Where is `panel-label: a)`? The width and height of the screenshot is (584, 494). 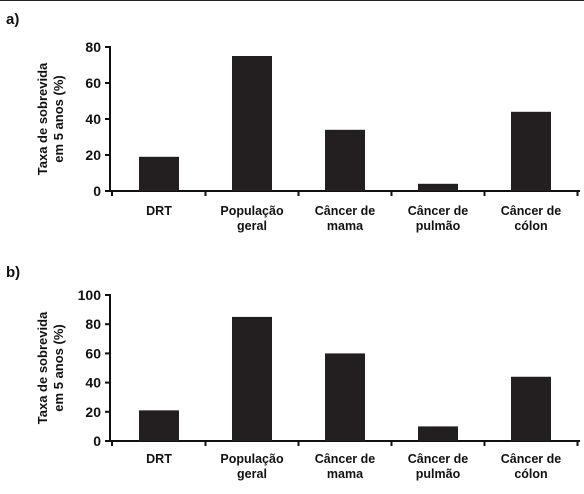
panel-label: a) is located at coordinates (12, 19).